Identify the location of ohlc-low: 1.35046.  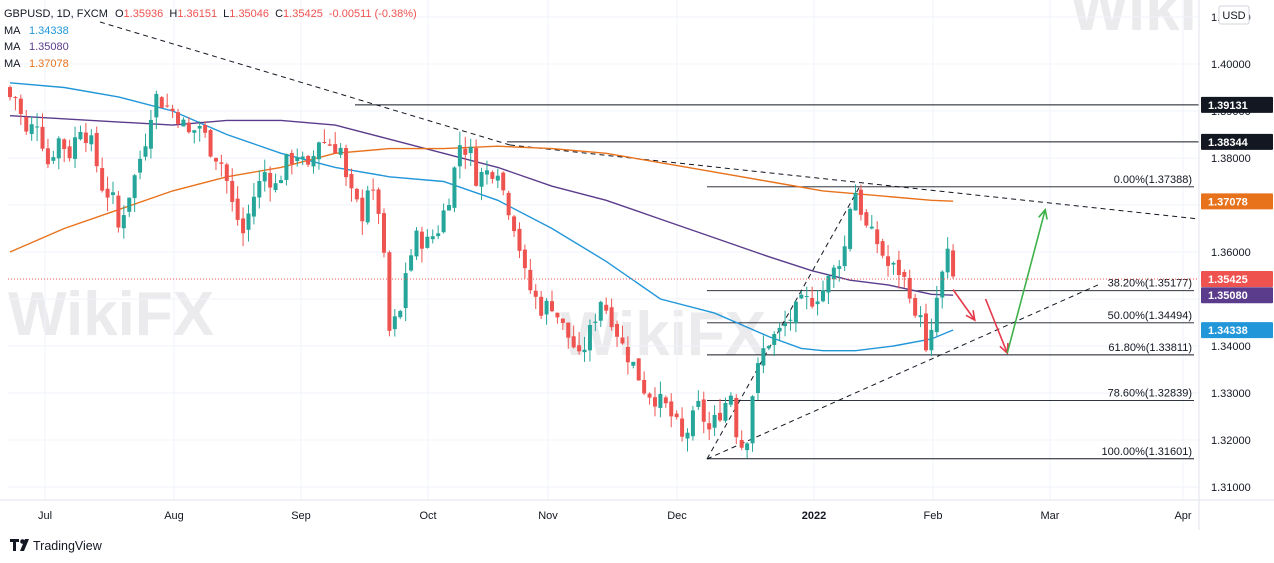
(249, 14).